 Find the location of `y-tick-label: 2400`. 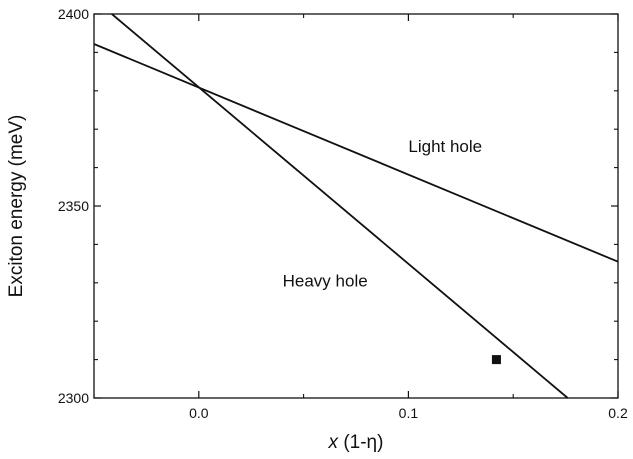

y-tick-label: 2400 is located at coordinates (73, 14).